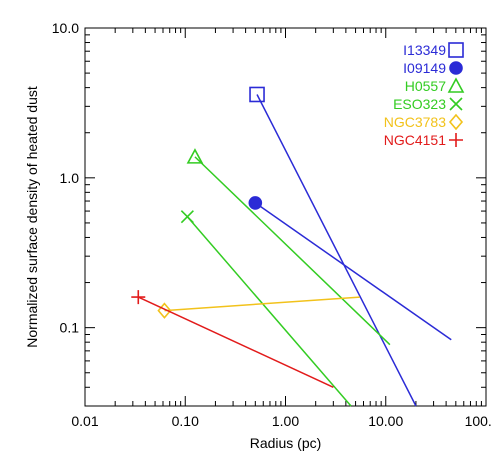 This screenshot has height=461, width=491. What do you see at coordinates (70, 328) in the screenshot?
I see `y-tick-label: 0.1` at bounding box center [70, 328].